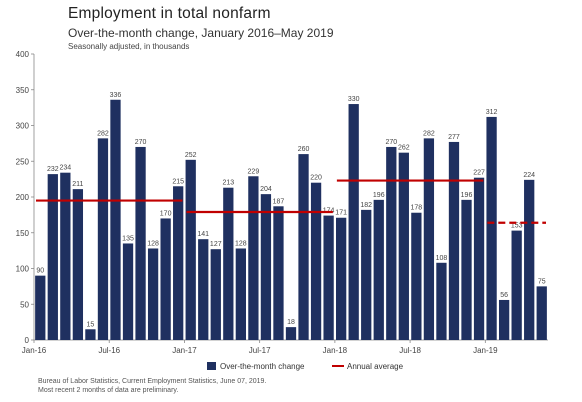 The height and width of the screenshot is (402, 582). What do you see at coordinates (23, 161) in the screenshot?
I see `y-tick-label: 250` at bounding box center [23, 161].